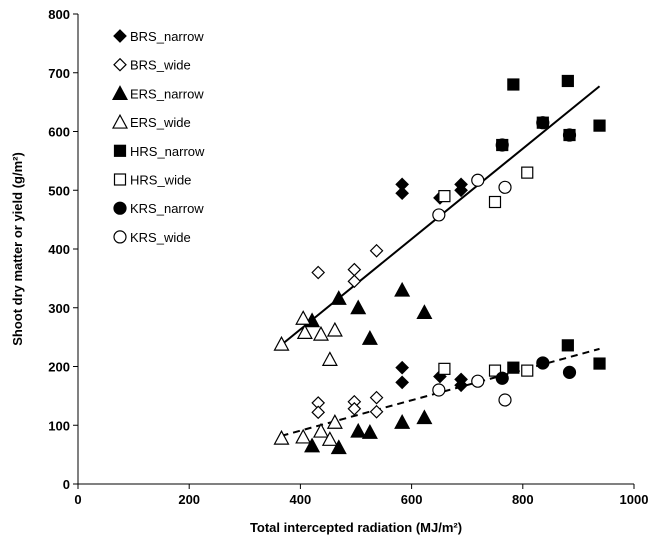 The height and width of the screenshot is (541, 672). I want to click on legend-marker-BRS_wide, so click(120, 64).